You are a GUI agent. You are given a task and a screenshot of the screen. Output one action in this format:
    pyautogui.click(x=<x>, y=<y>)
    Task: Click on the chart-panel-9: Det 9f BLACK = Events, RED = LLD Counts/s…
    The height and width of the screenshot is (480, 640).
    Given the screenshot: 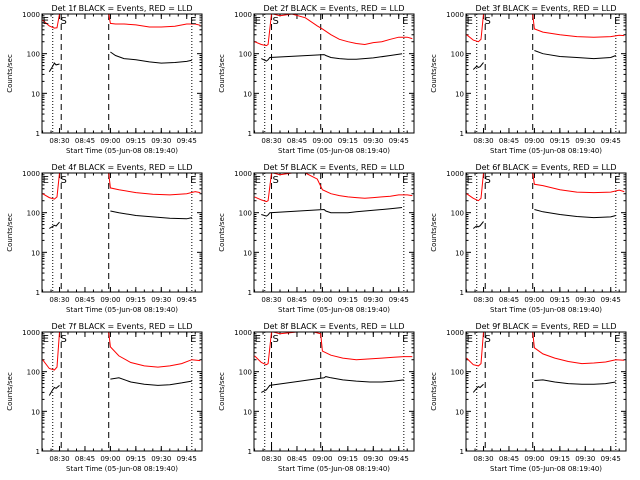 What is the action you would take?
    pyautogui.click(x=528, y=397)
    